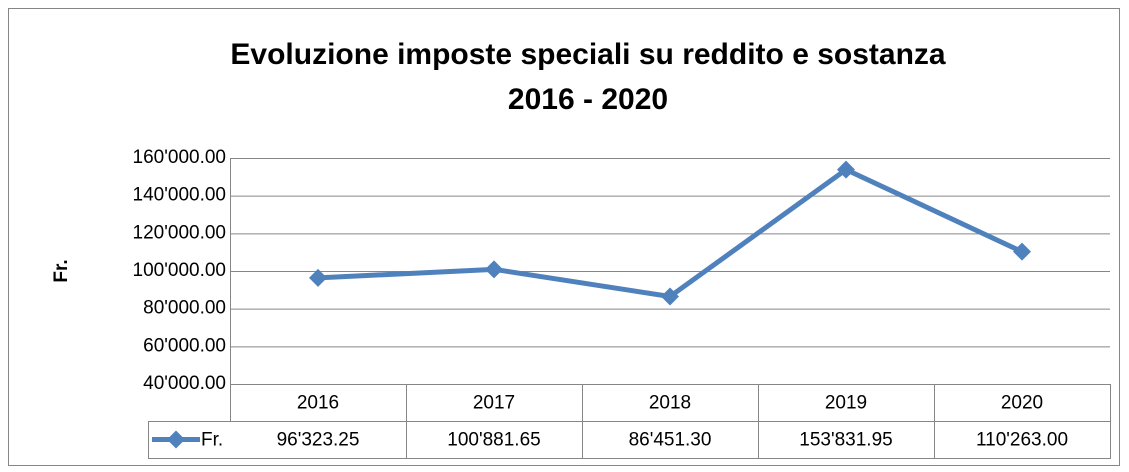 The image size is (1129, 472). I want to click on data-table-value: 96'323.25, so click(318, 440).